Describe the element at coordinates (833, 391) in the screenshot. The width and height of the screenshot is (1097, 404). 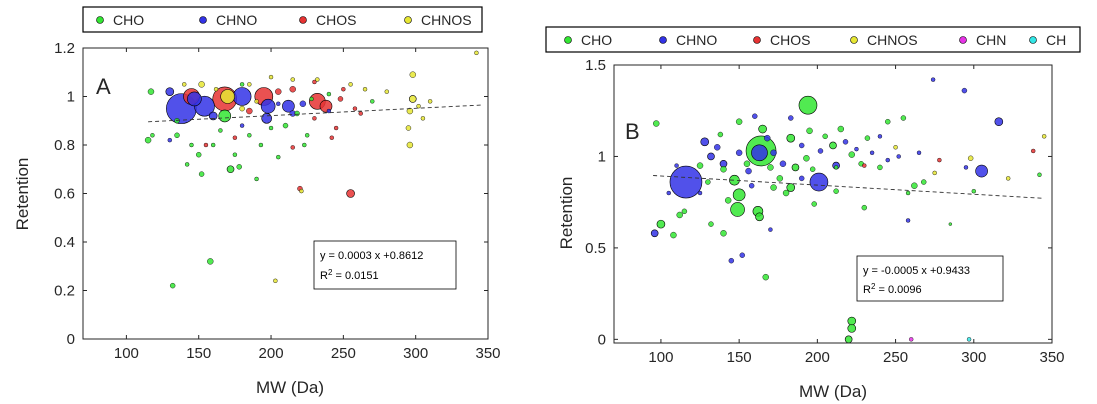
I see `x-axis-label-b: MW (Da)` at that location.